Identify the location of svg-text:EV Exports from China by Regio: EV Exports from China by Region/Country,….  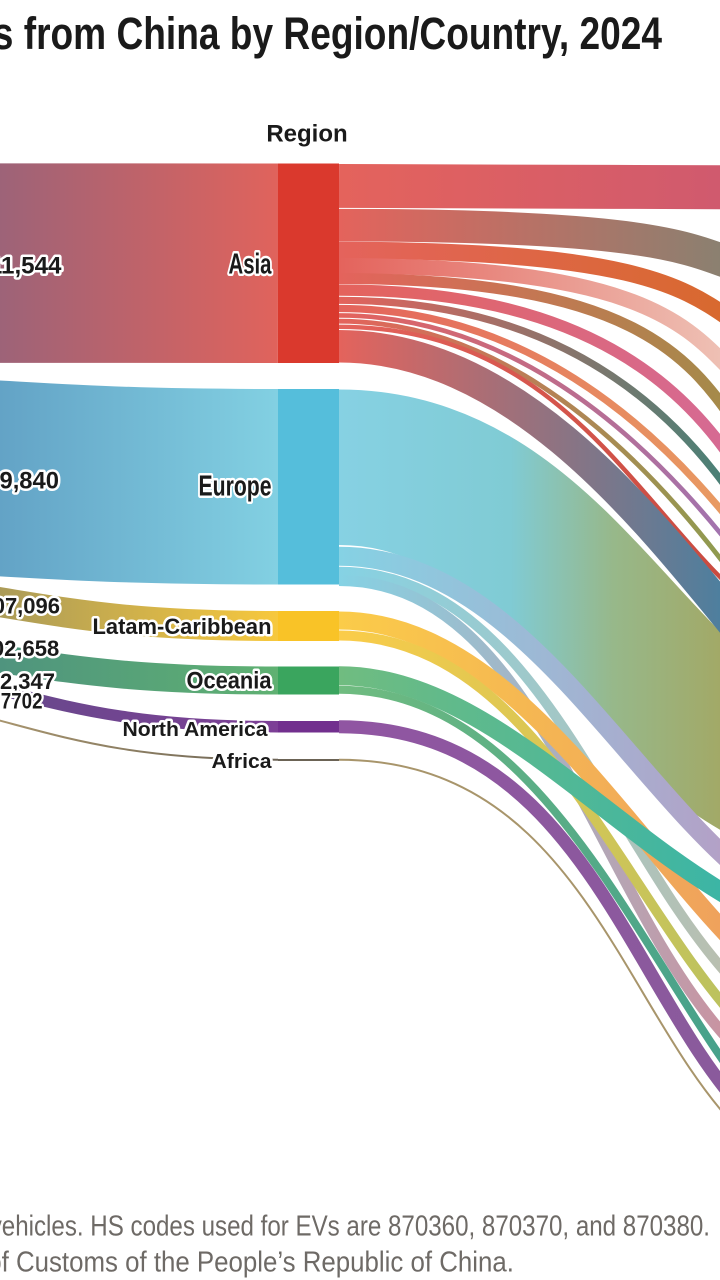
(331, 33).